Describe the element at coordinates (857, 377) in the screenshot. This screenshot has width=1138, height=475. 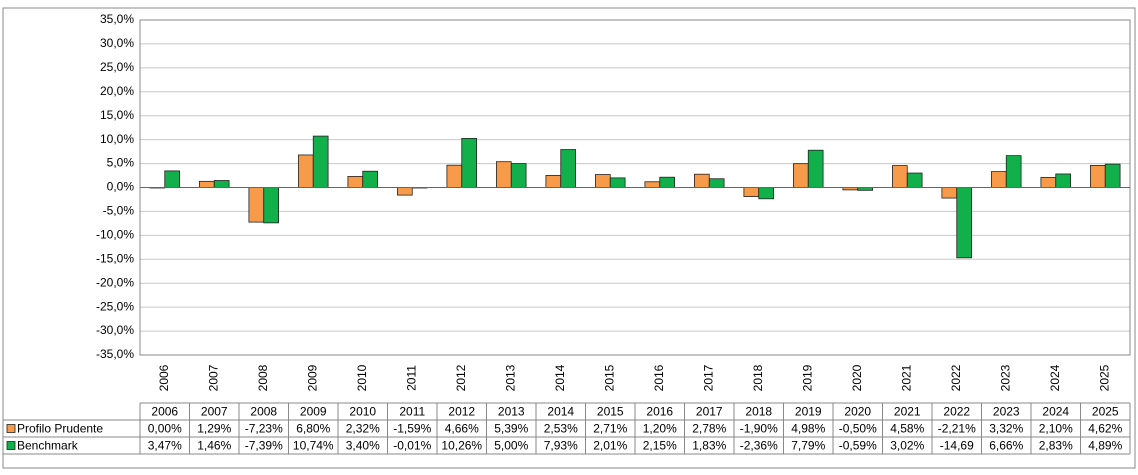
I see `x-tick-label: 2020` at that location.